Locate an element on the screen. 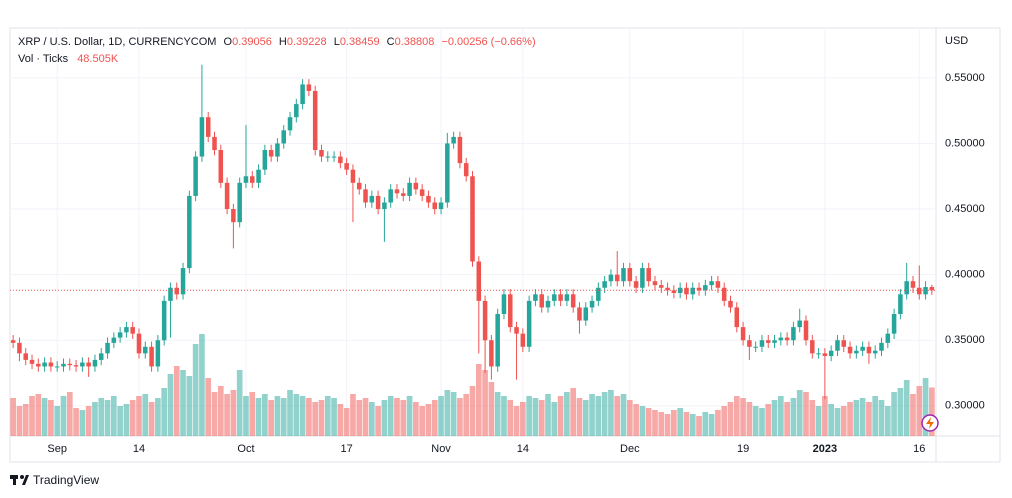 This screenshot has height=498, width=1012. x-tick-label: 2023 is located at coordinates (825, 449).